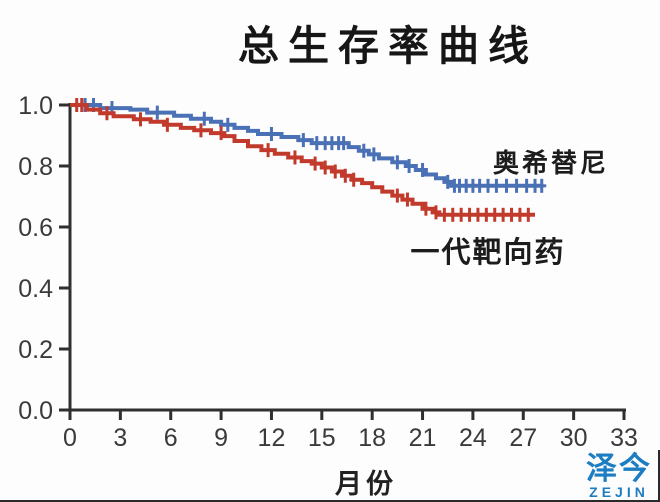 Image resolution: width=660 pixels, height=502 pixels. Describe the element at coordinates (551, 163) in the screenshot. I see `series-label-osimertinib: 奥希替尼` at that location.